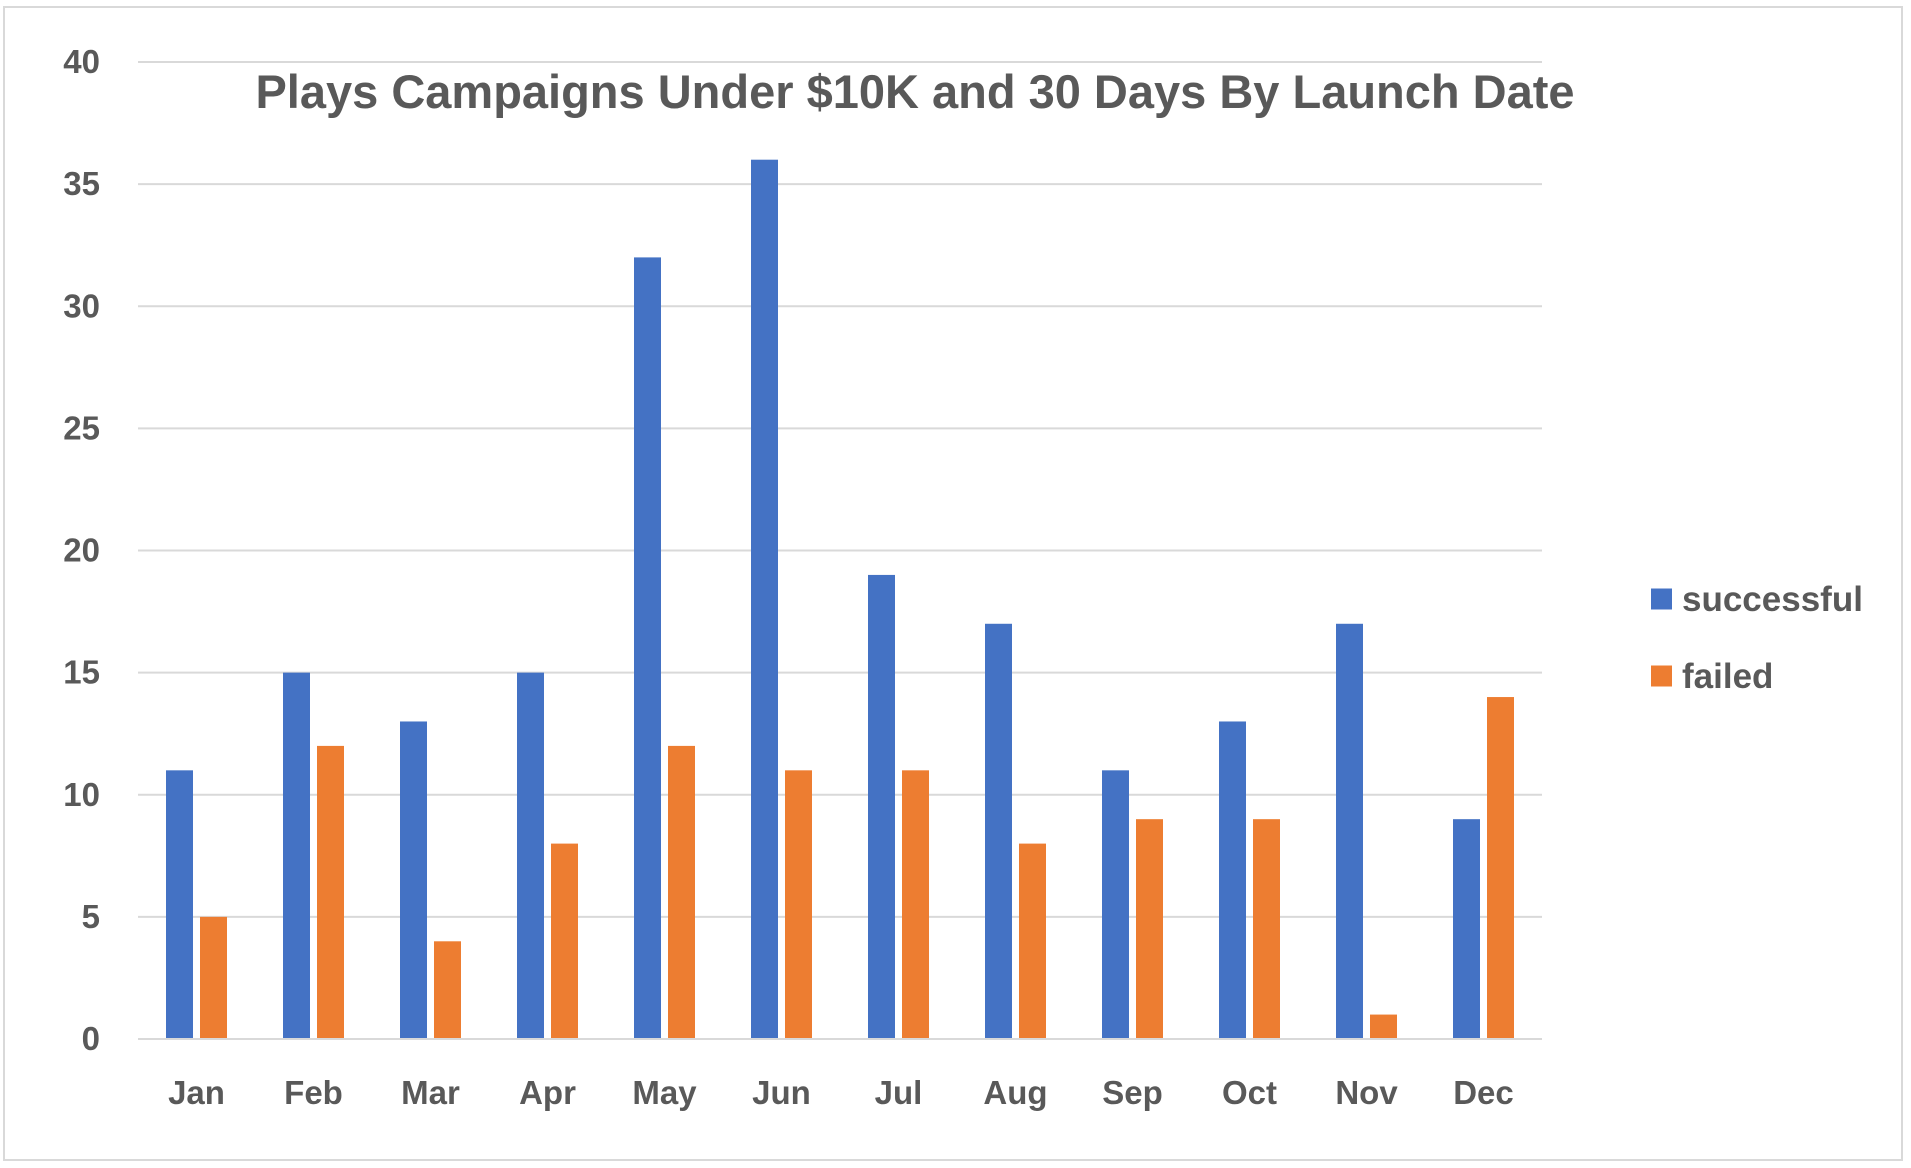 The height and width of the screenshot is (1168, 1911). I want to click on x-tick-label: Aug, so click(1015, 1092).